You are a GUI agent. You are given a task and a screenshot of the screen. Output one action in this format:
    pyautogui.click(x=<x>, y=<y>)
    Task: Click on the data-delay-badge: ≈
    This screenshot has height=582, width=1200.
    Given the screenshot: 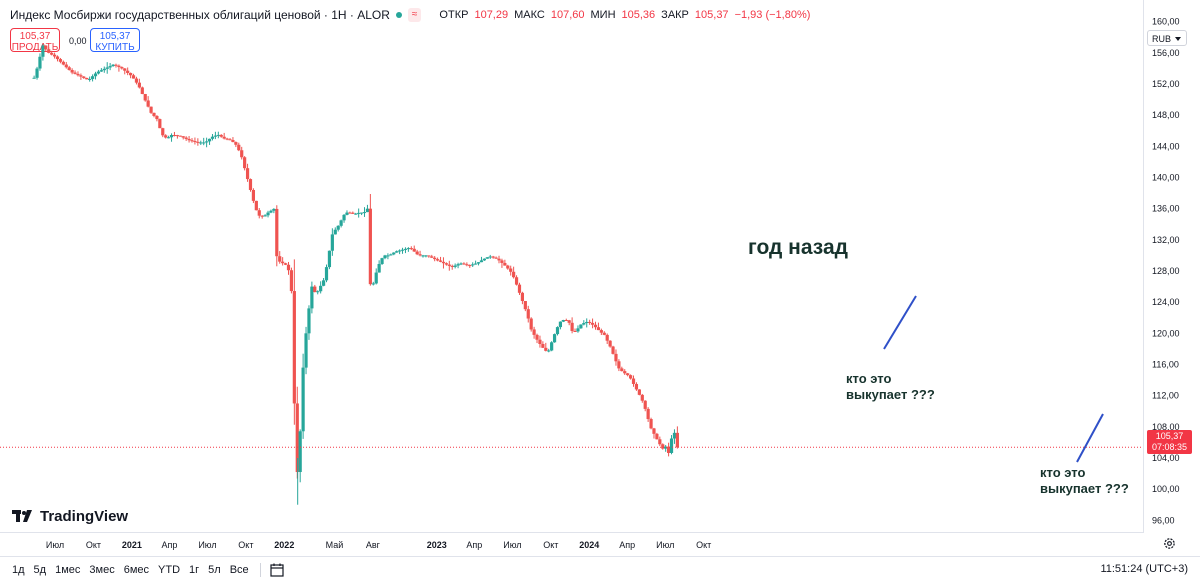 What is the action you would take?
    pyautogui.click(x=414, y=15)
    